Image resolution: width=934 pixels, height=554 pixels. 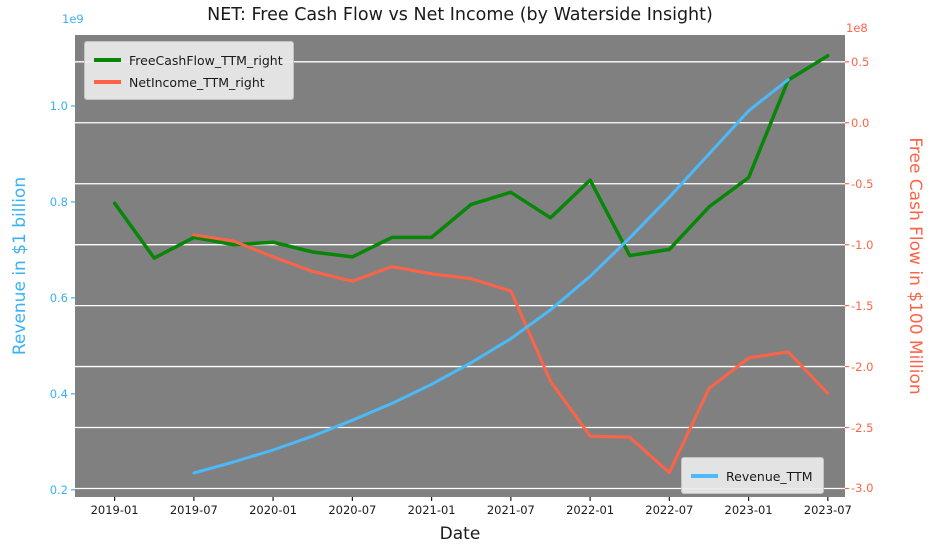 I want to click on x-tick-label: 2019-01, so click(x=114, y=510).